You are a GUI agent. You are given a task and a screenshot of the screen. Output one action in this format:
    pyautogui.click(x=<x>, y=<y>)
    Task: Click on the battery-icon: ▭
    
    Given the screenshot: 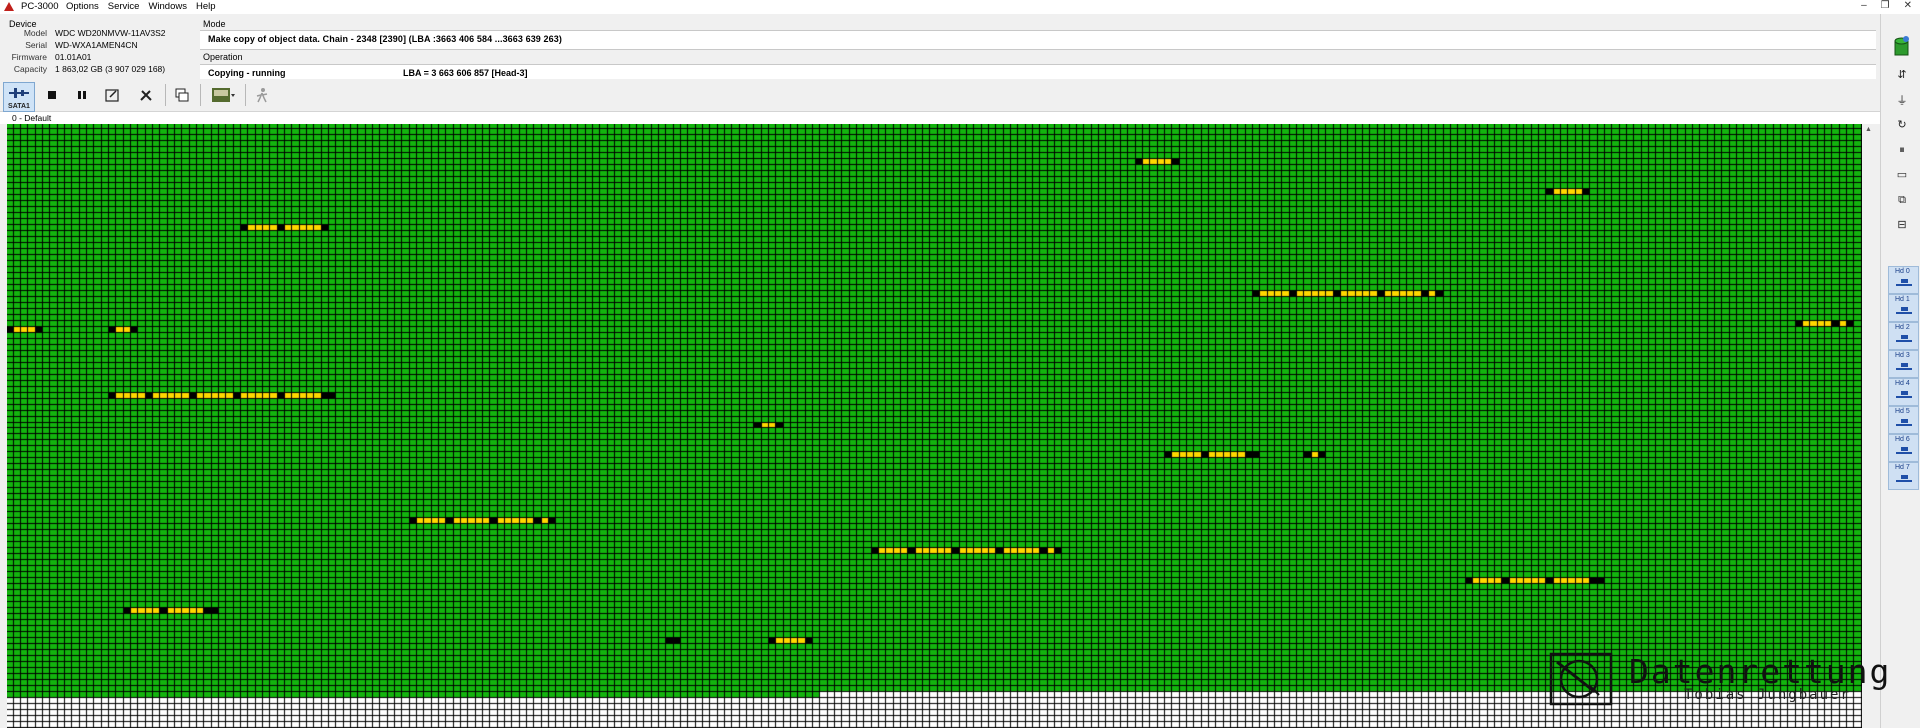 What is the action you would take?
    pyautogui.click(x=1902, y=174)
    